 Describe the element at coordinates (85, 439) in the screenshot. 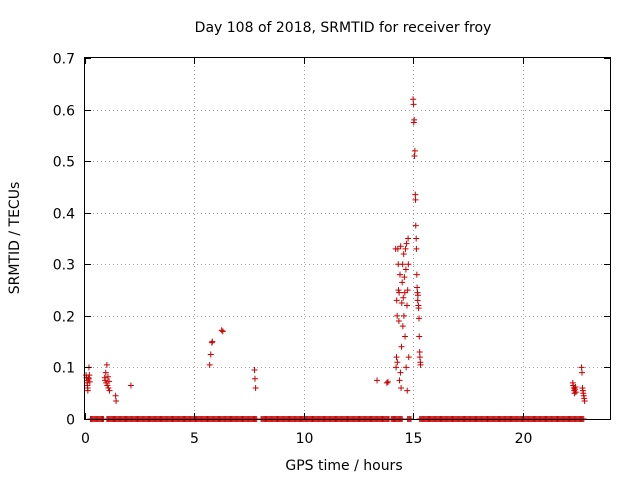

I see `x-tick-label: 0` at that location.